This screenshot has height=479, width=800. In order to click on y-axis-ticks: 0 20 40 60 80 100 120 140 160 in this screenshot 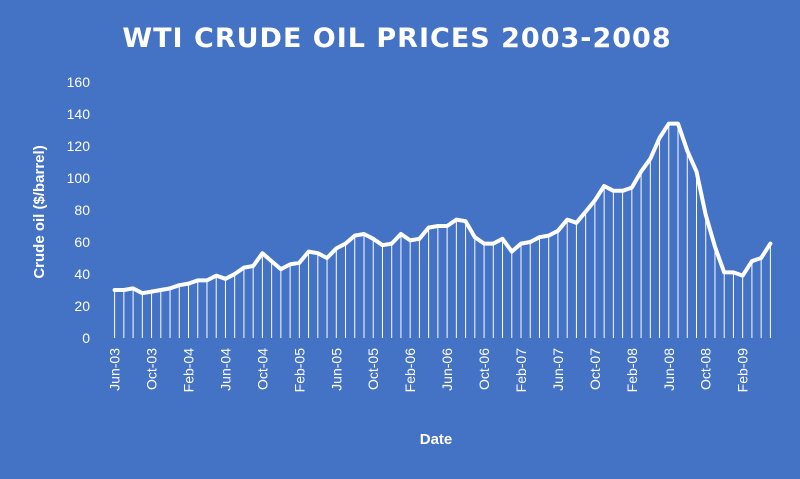, I will do `click(79, 210)`.